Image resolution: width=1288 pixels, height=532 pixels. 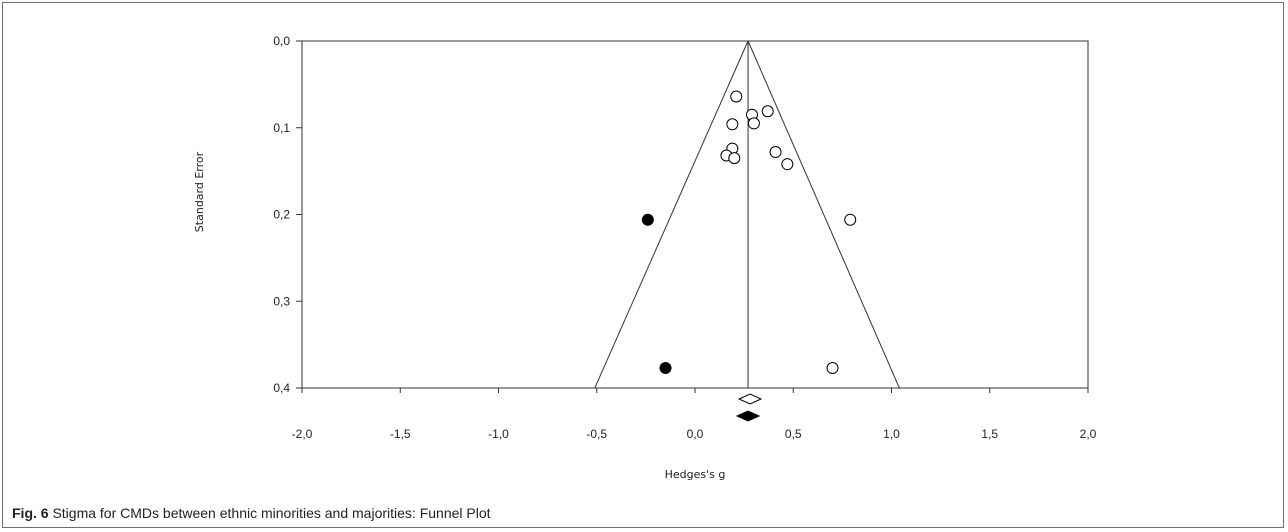 I want to click on x-tick-label: -0,5, so click(x=596, y=434).